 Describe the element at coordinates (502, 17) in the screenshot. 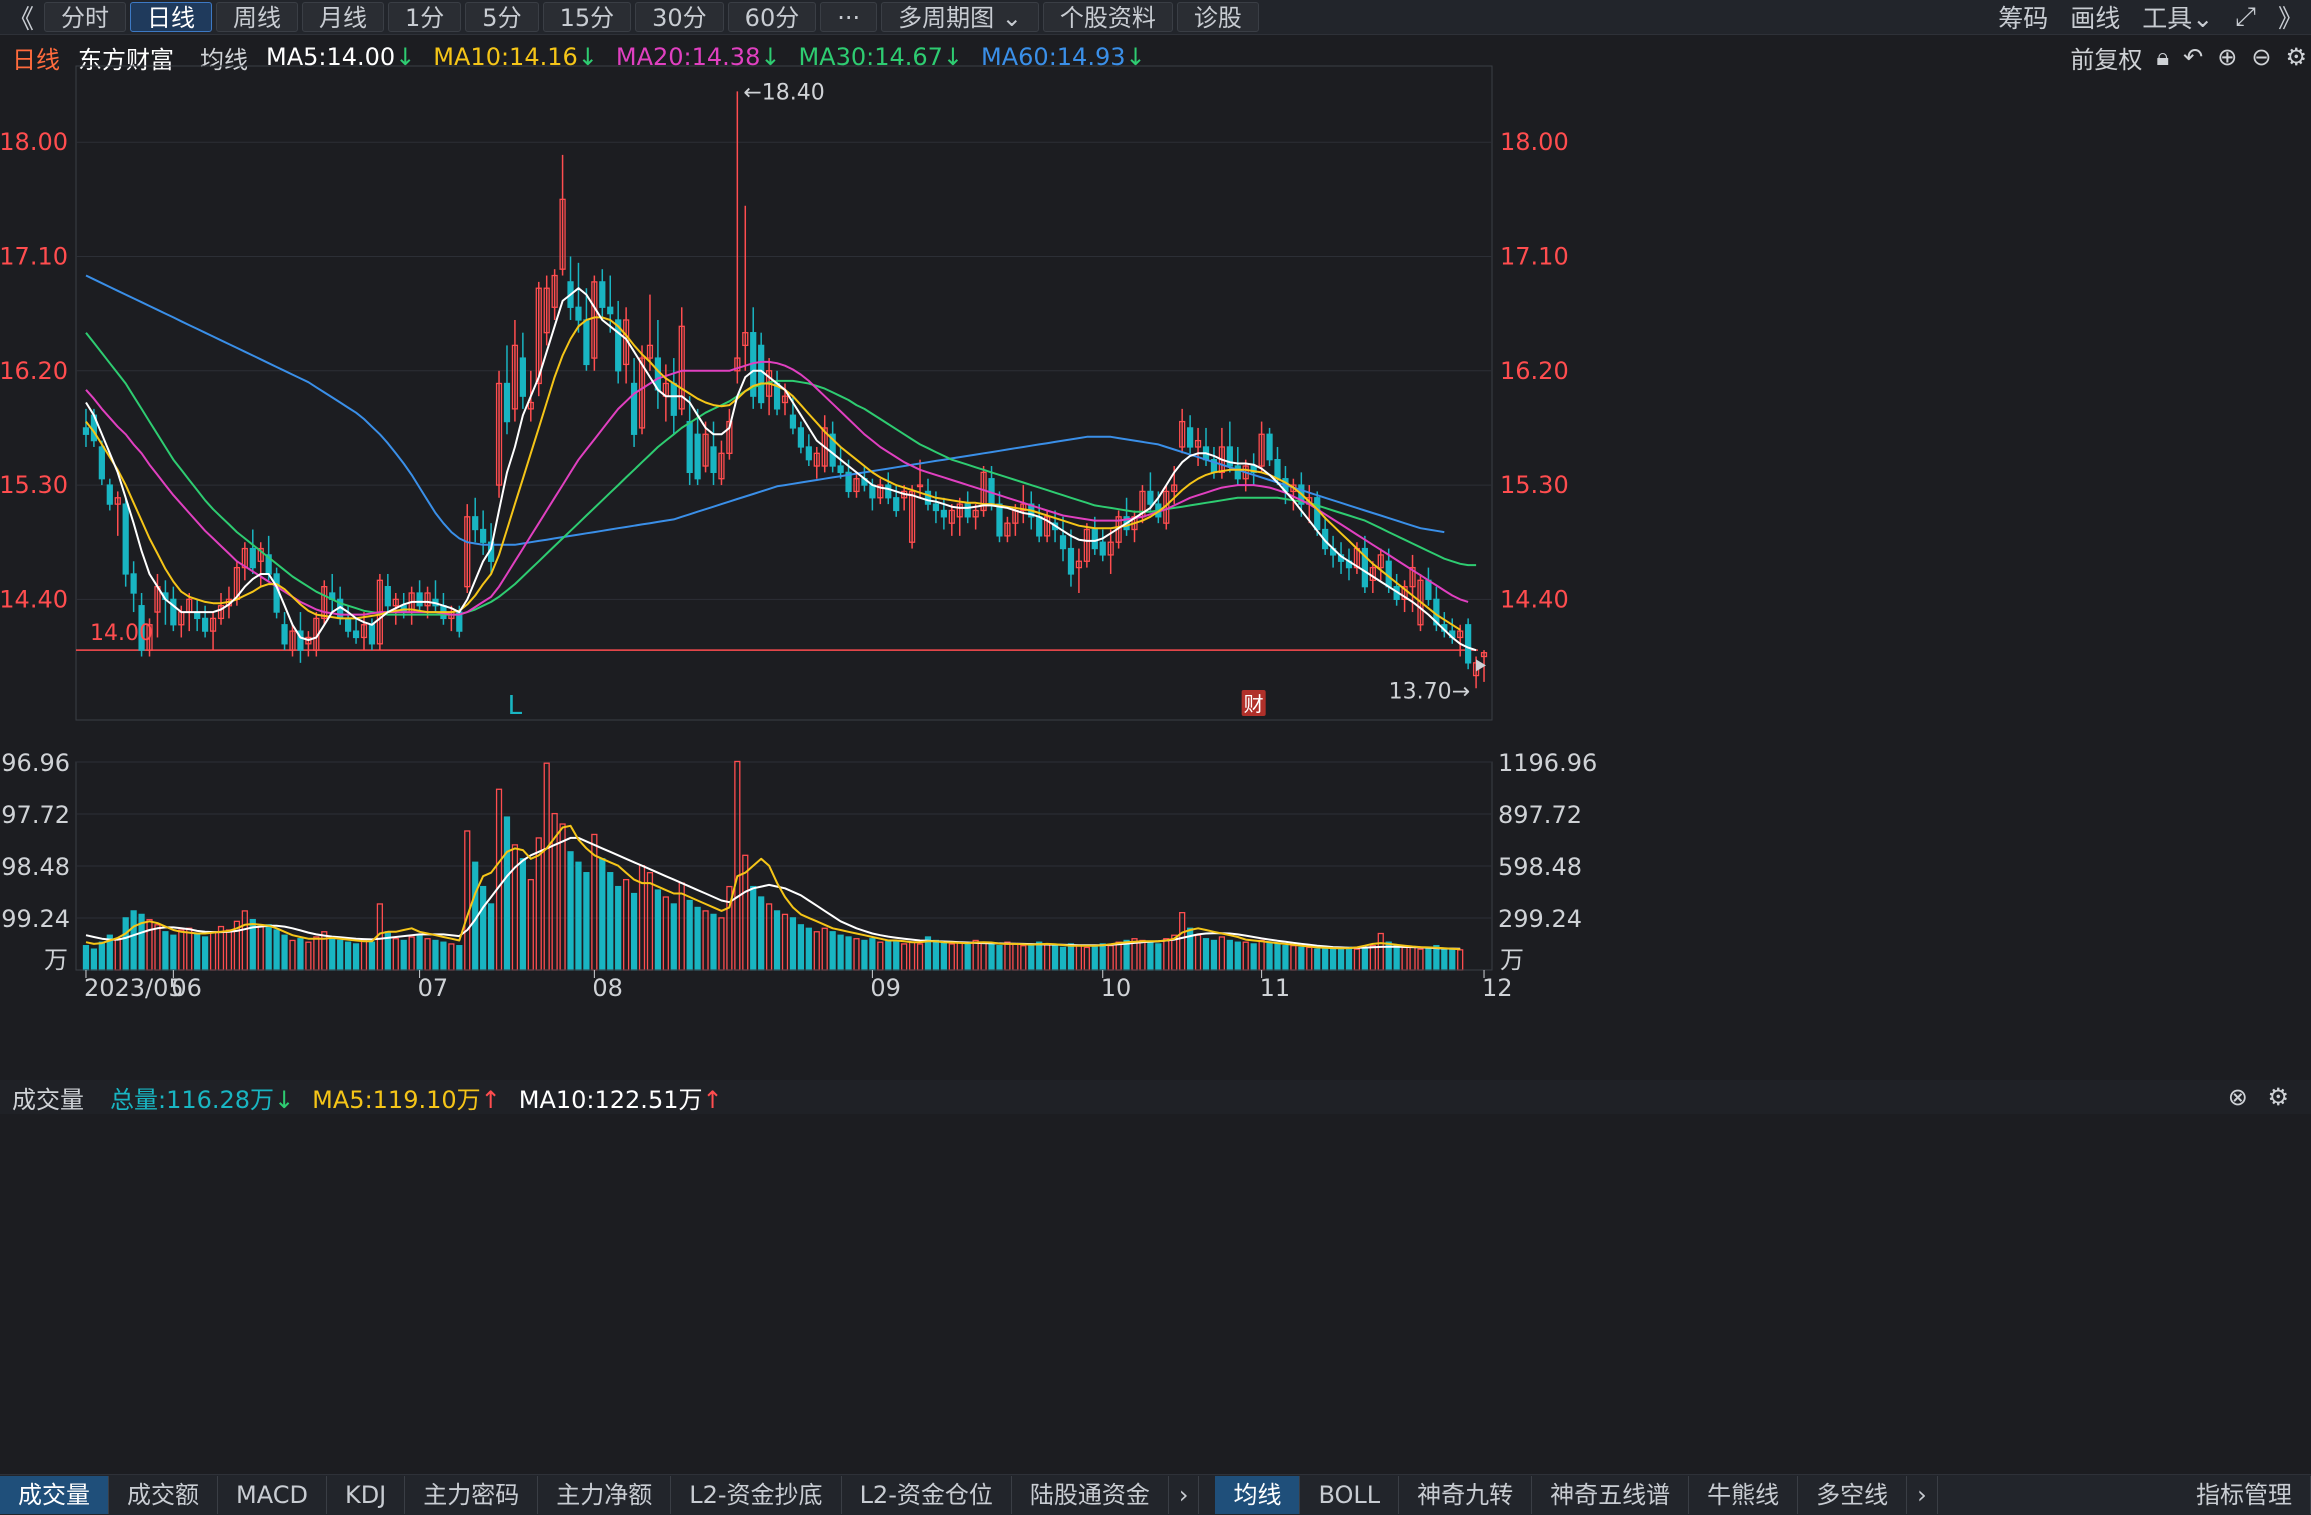

I see `period-tab: 5分` at that location.